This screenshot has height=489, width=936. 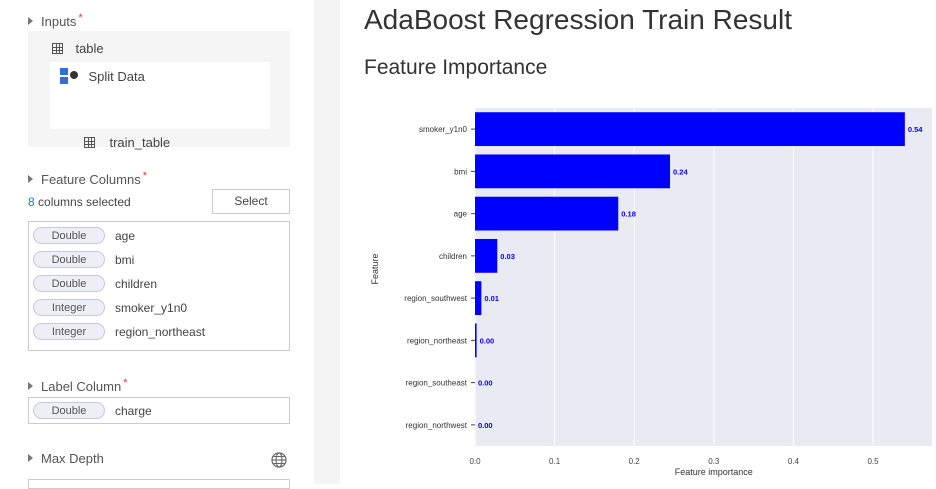 I want to click on label-column-field: Double charge, so click(x=159, y=410).